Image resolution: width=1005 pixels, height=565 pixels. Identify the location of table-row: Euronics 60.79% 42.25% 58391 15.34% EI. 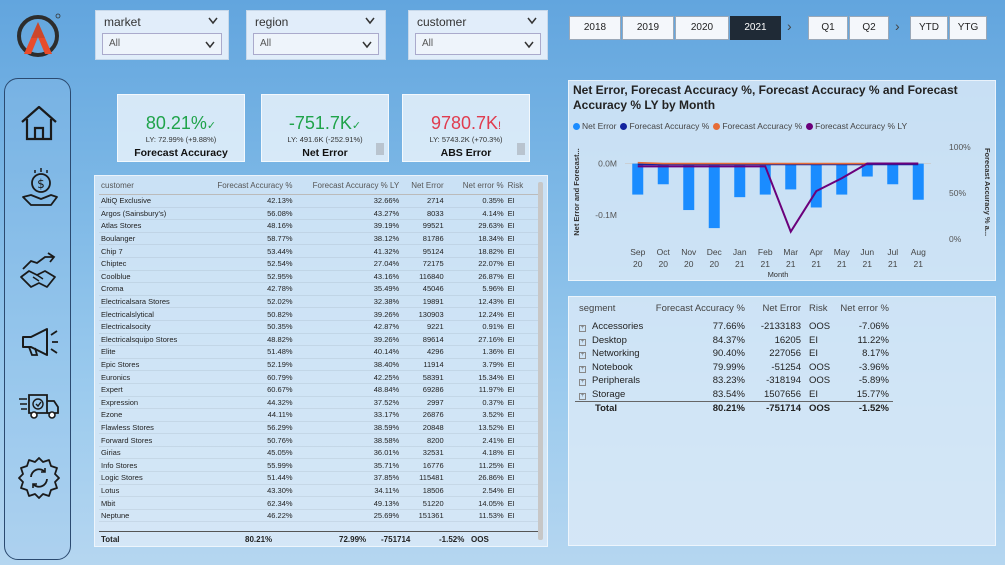
(319, 377).